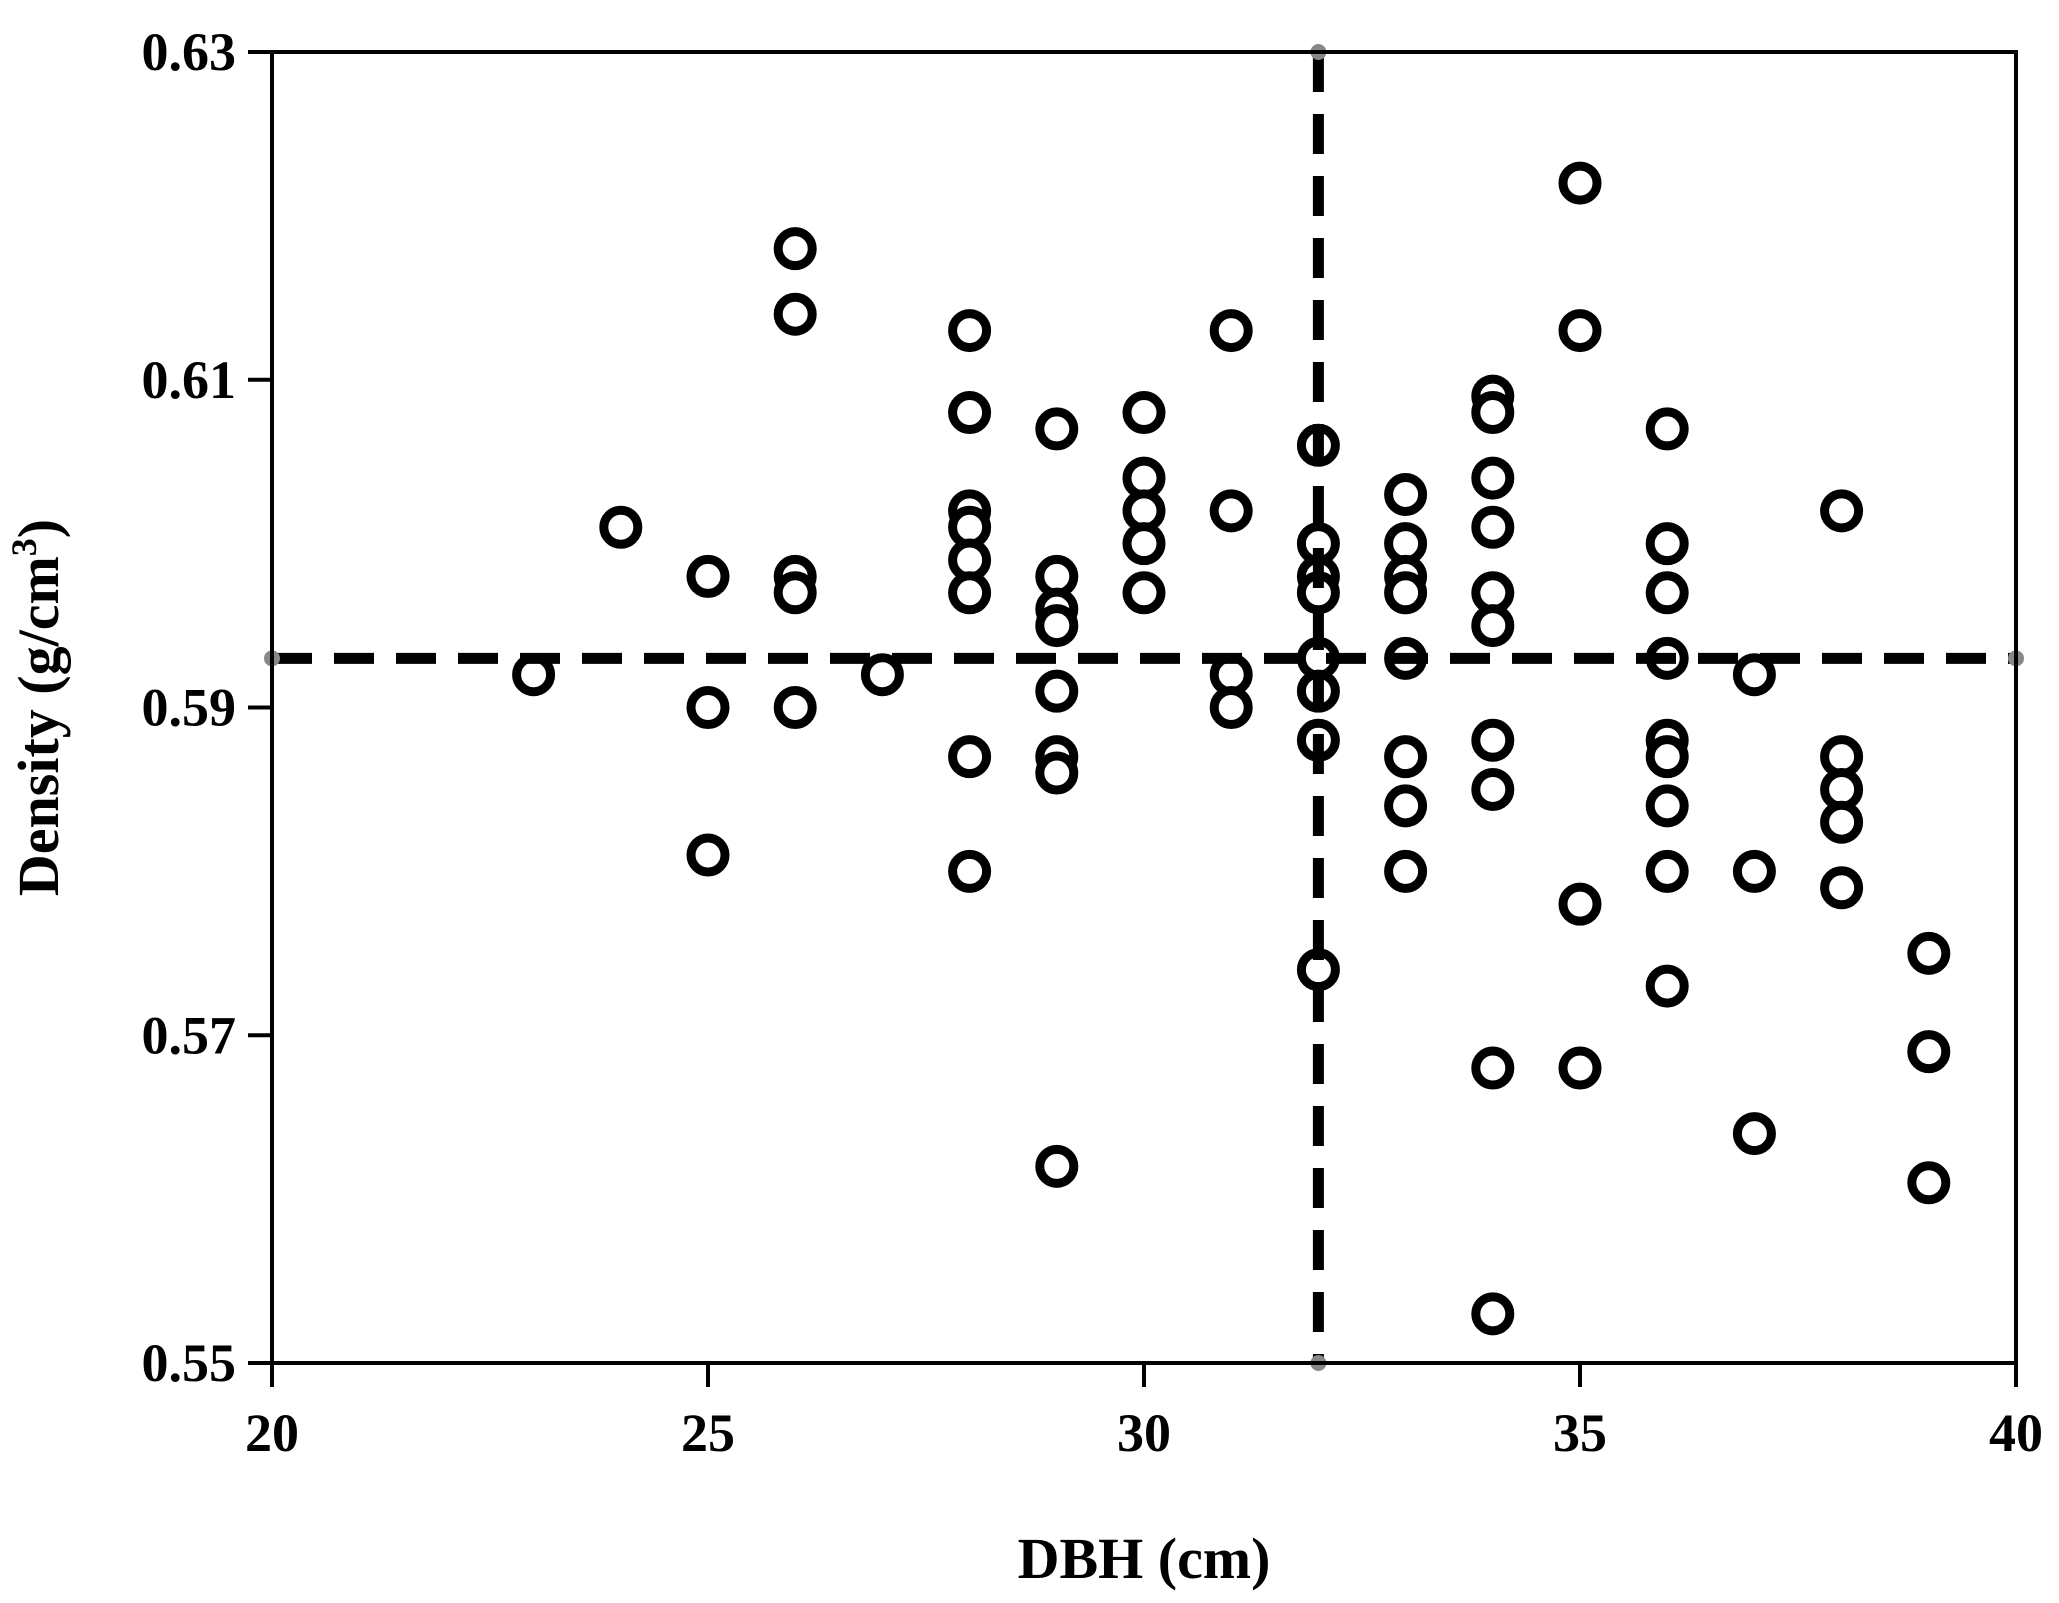 The image size is (2059, 1603). What do you see at coordinates (2016, 1433) in the screenshot?
I see `x-tick-label: 40` at bounding box center [2016, 1433].